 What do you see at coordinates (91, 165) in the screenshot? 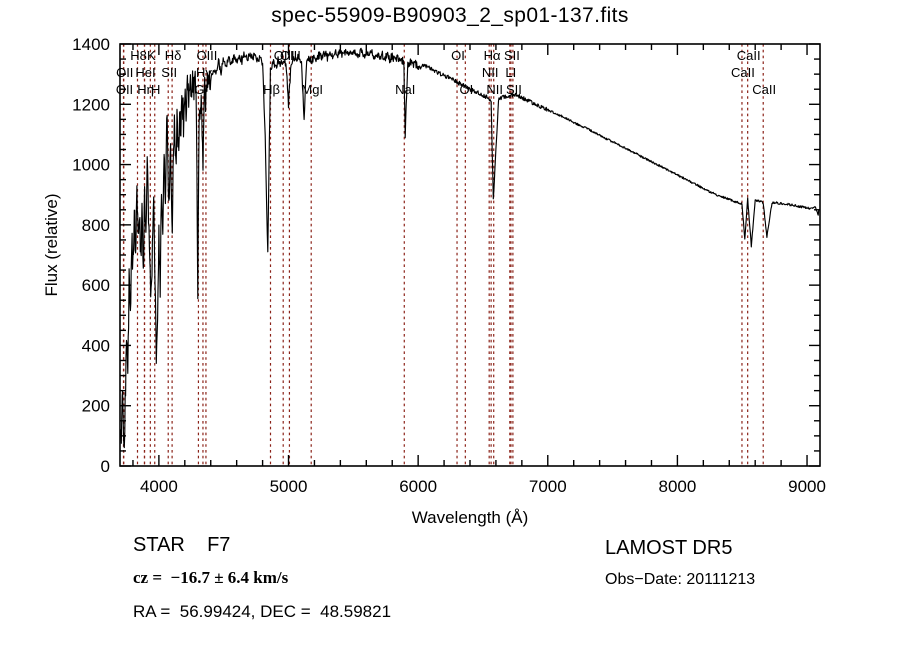
I see `y-tick-label: 1000` at bounding box center [91, 165].